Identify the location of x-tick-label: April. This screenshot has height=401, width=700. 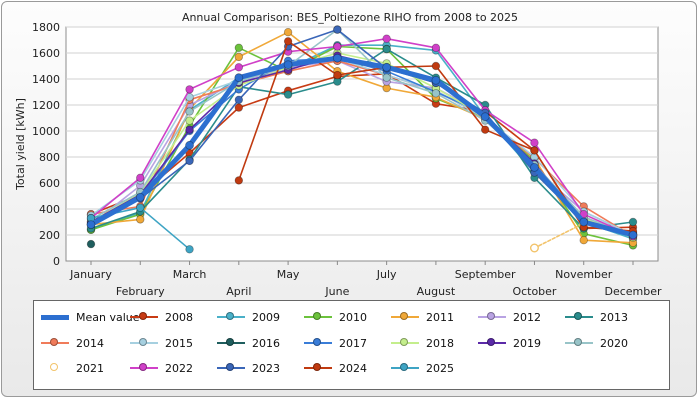
(238, 291).